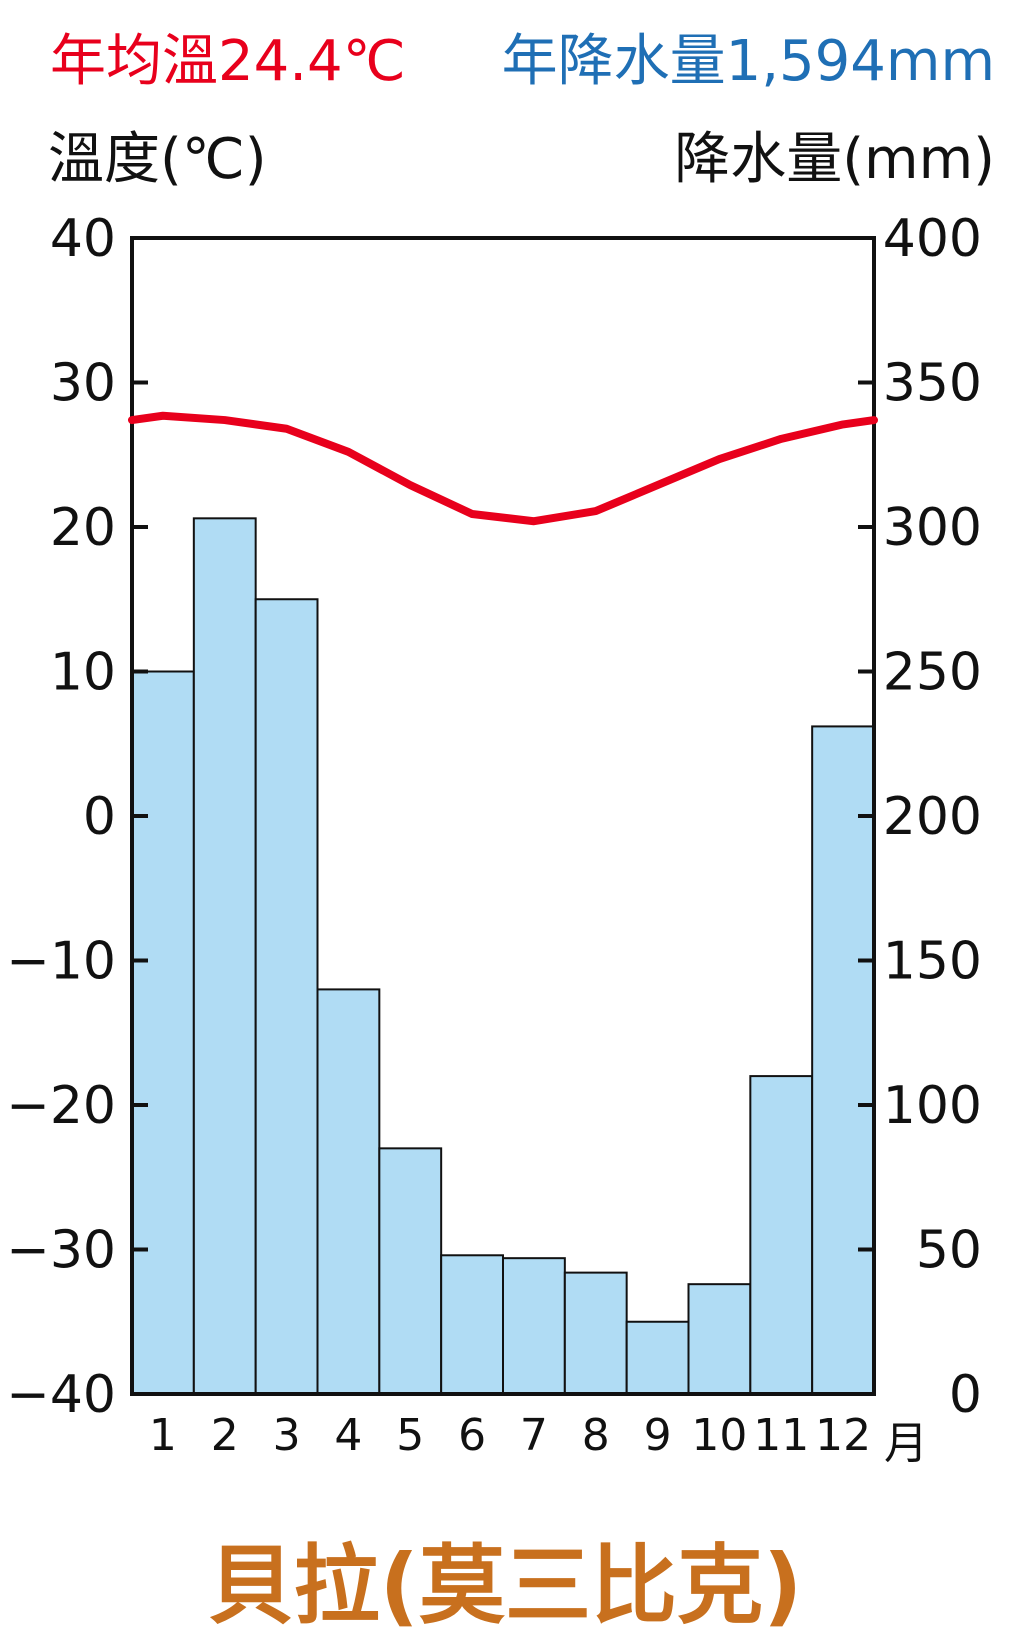 The width and height of the screenshot is (1024, 1644). I want to click on precipitation-tick-labels: 400 350 300 250 200 150 100 50 0, so click(932, 817).